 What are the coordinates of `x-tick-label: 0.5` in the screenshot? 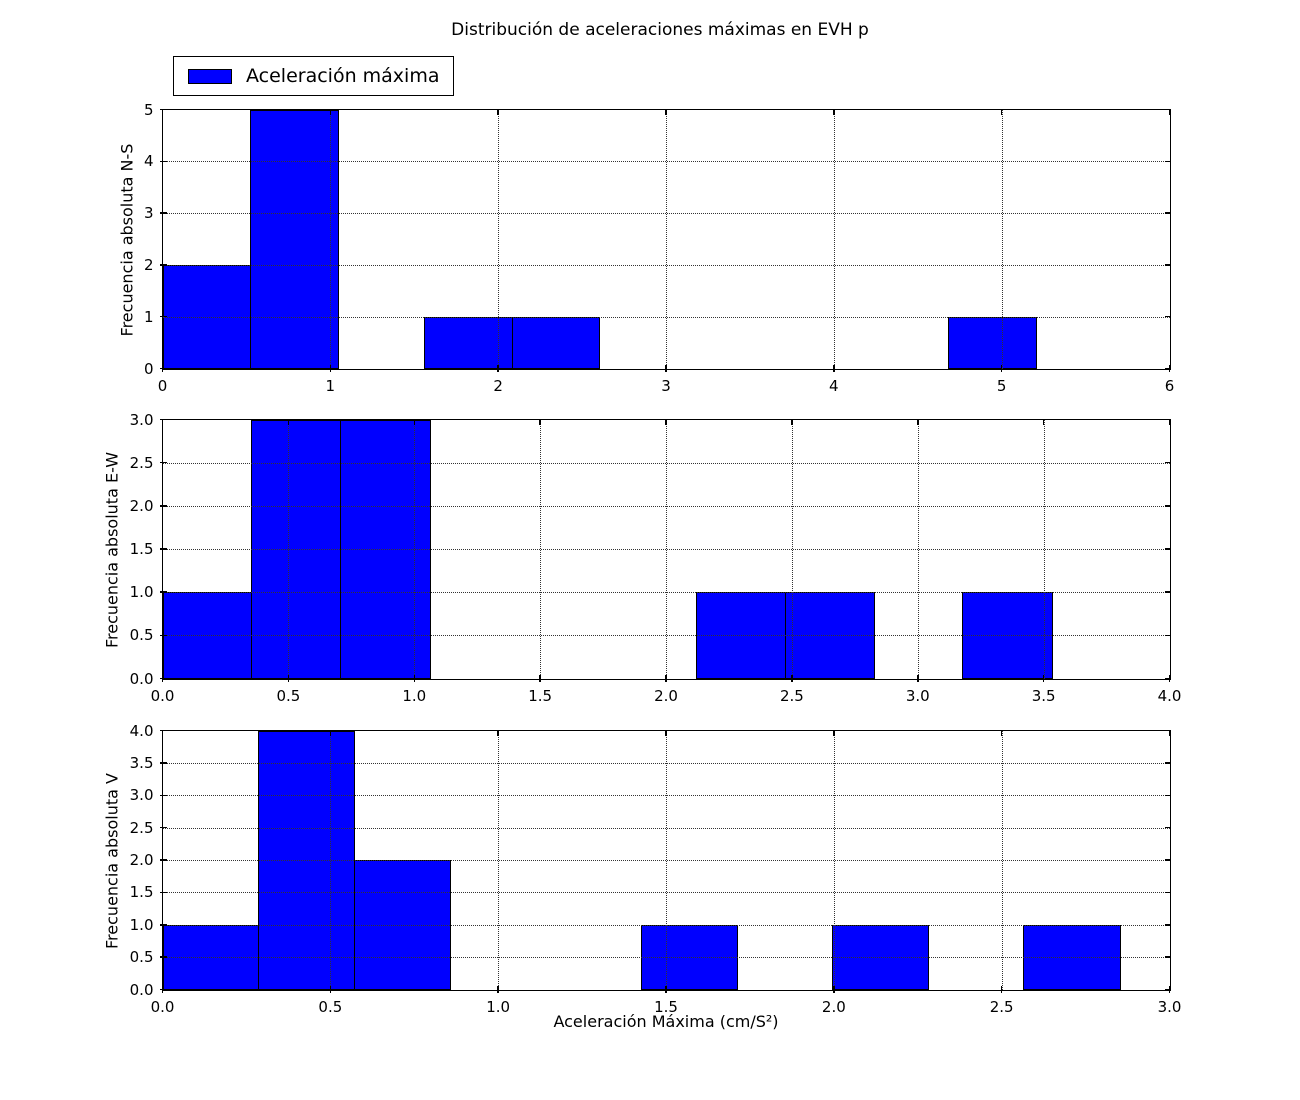 It's located at (330, 1006).